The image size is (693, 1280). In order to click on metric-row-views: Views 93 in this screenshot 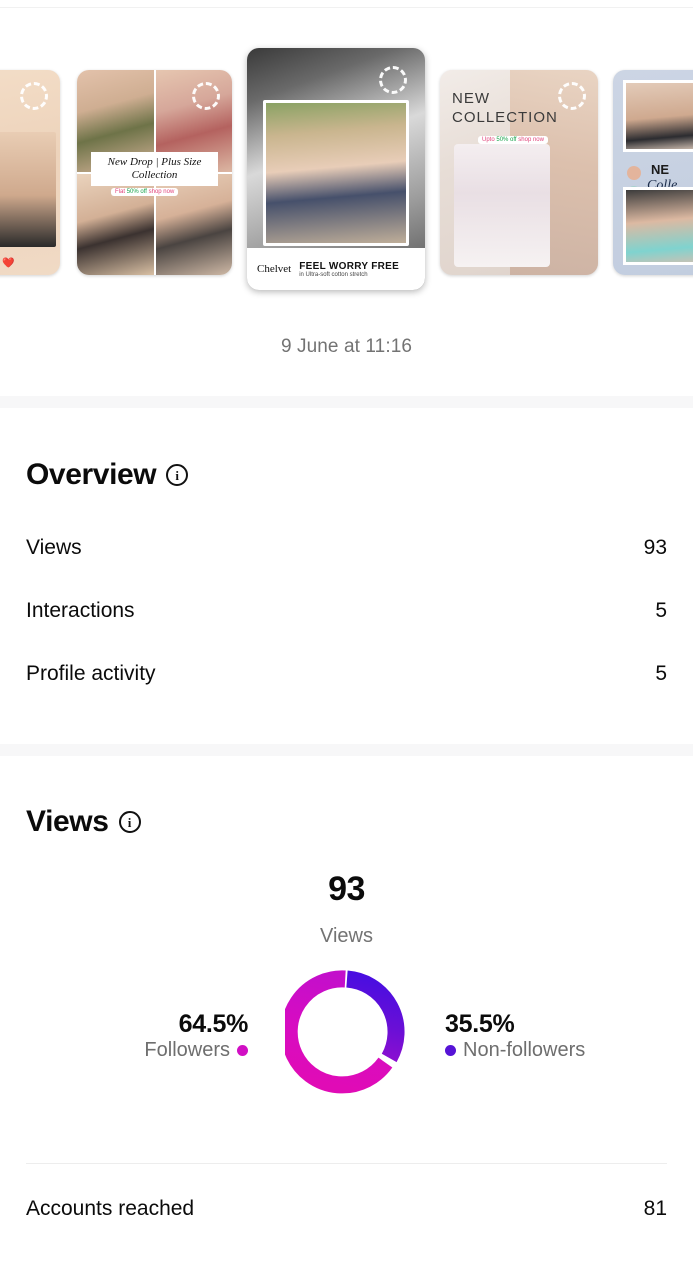, I will do `click(346, 548)`.